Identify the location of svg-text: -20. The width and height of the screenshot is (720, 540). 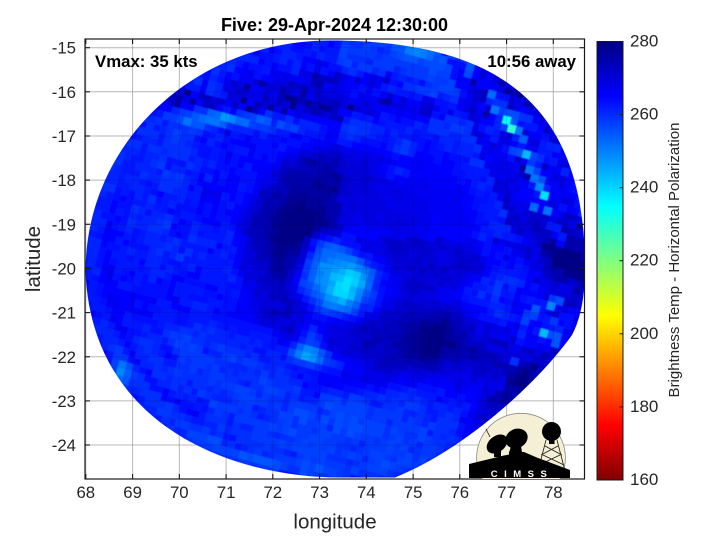
(64, 268).